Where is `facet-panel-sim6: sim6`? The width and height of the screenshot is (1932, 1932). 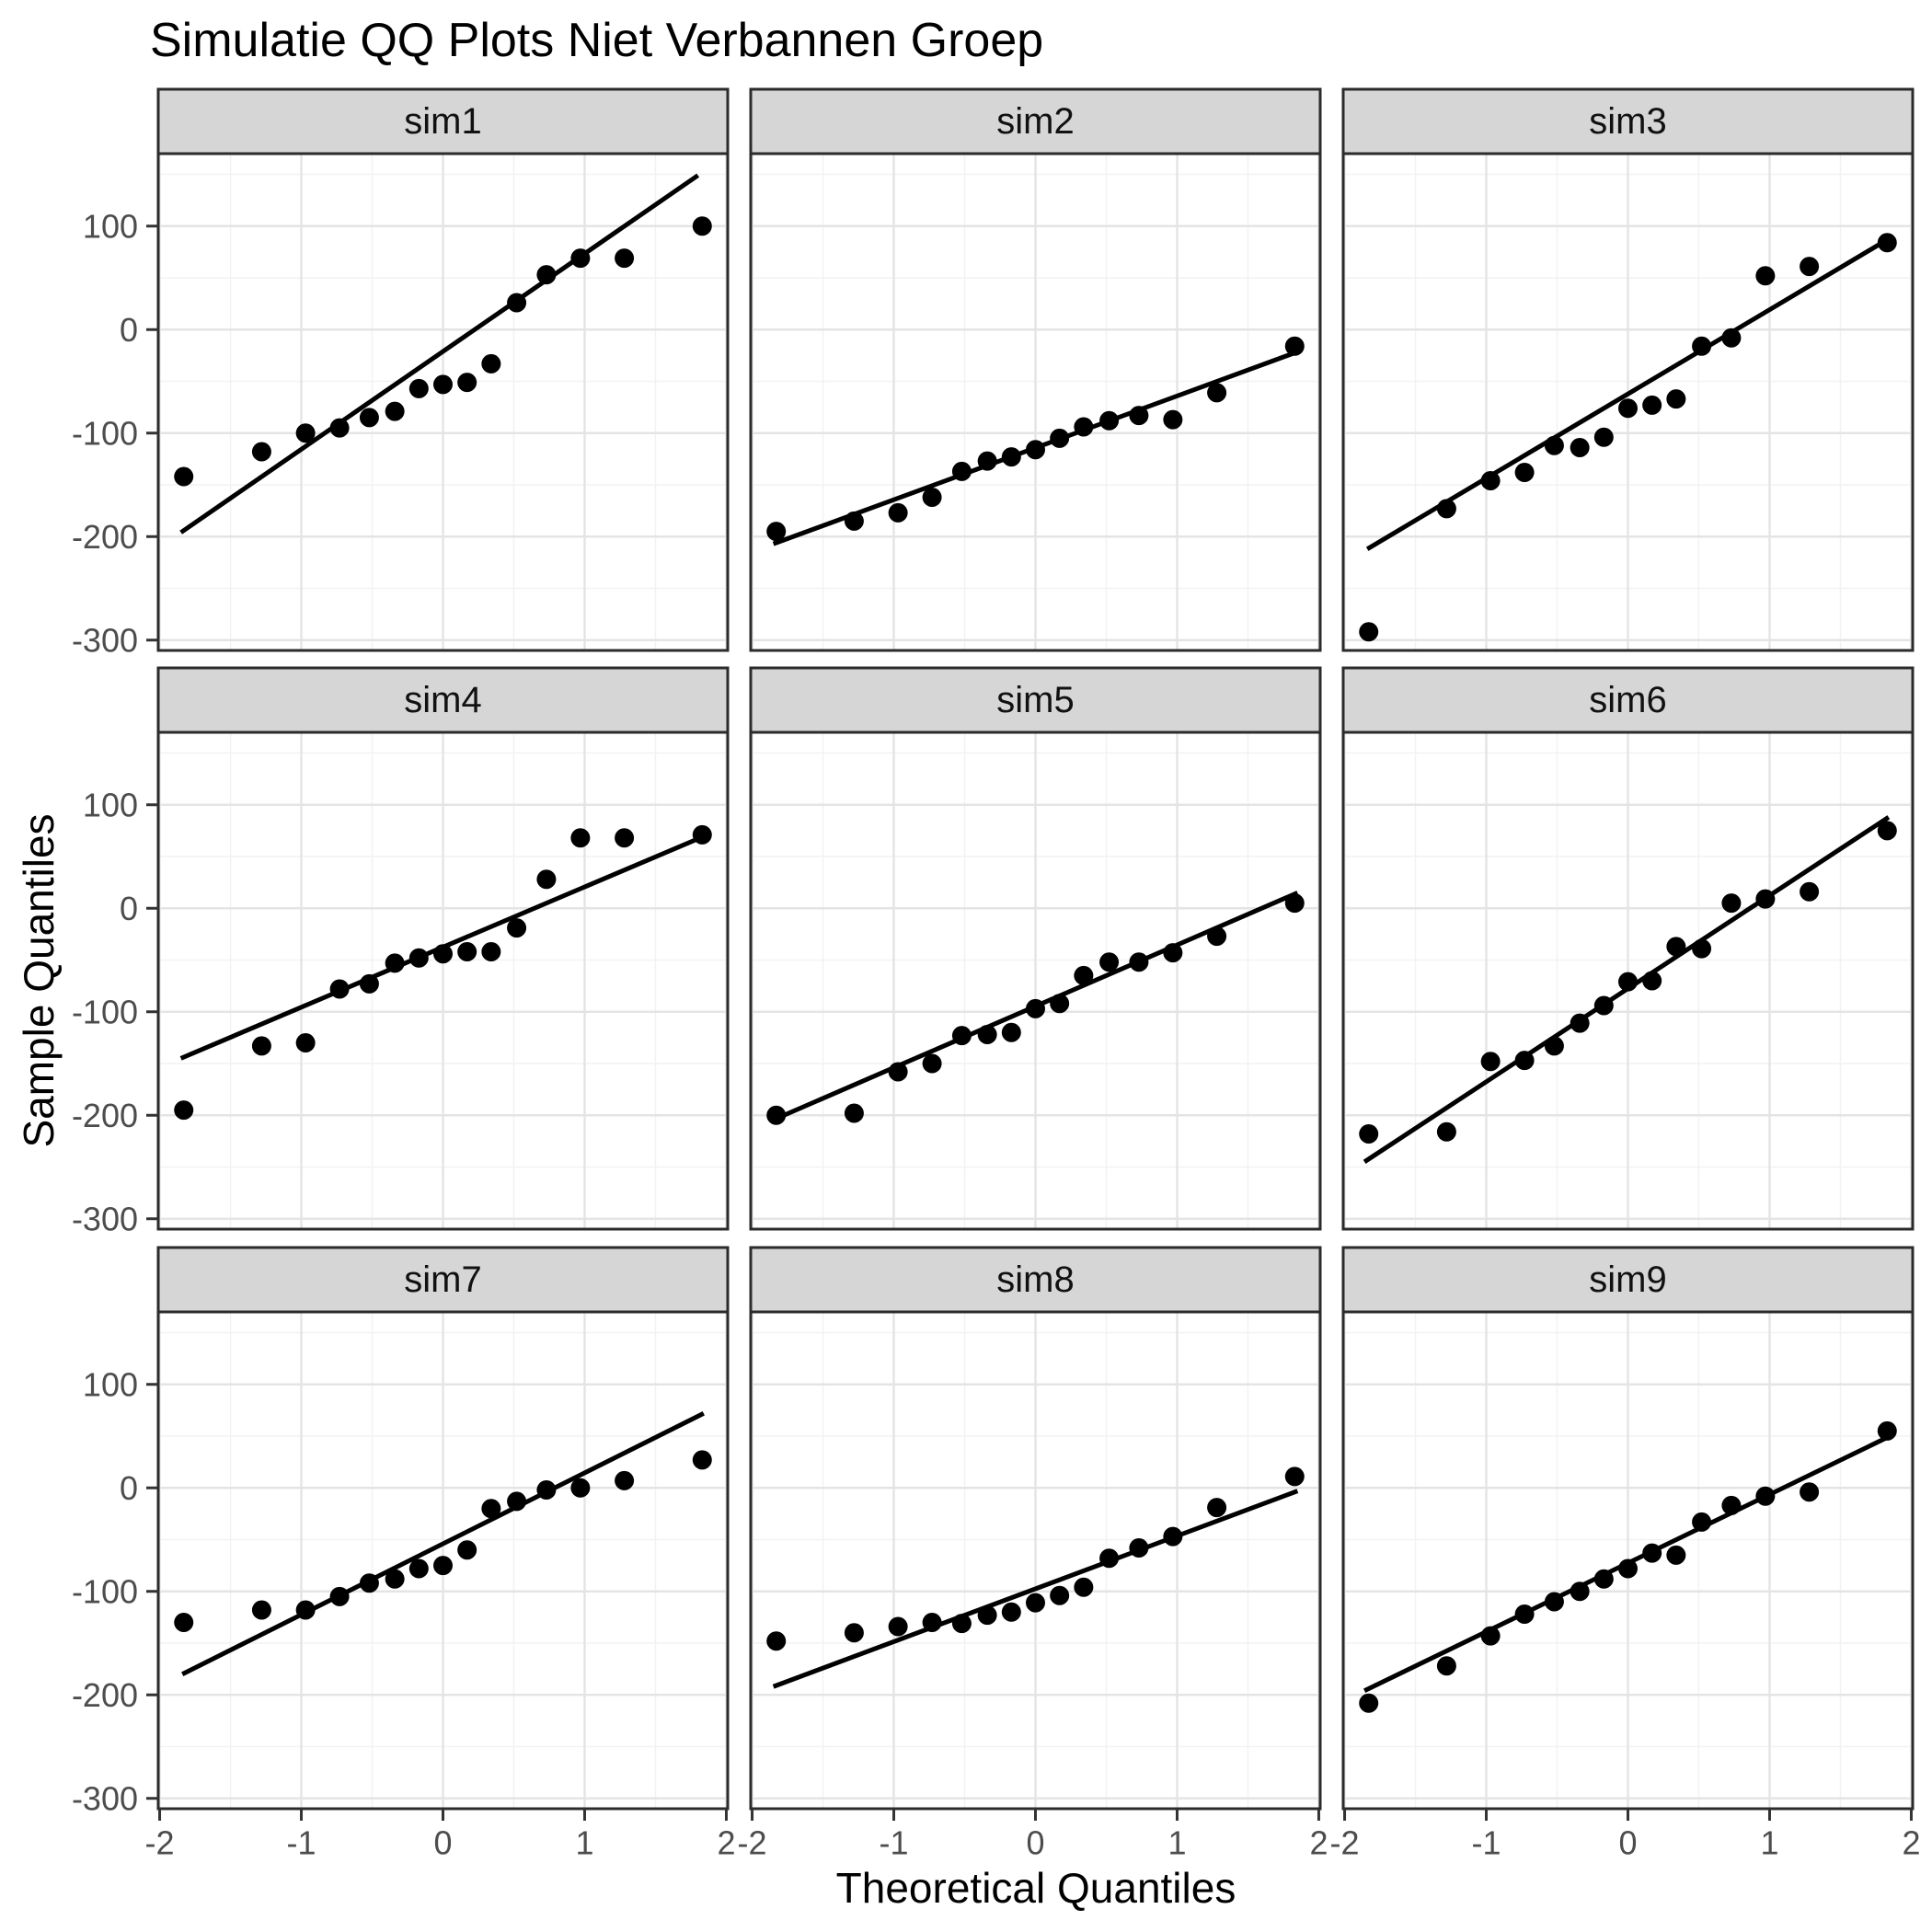
facet-panel-sim6: sim6 is located at coordinates (1628, 949).